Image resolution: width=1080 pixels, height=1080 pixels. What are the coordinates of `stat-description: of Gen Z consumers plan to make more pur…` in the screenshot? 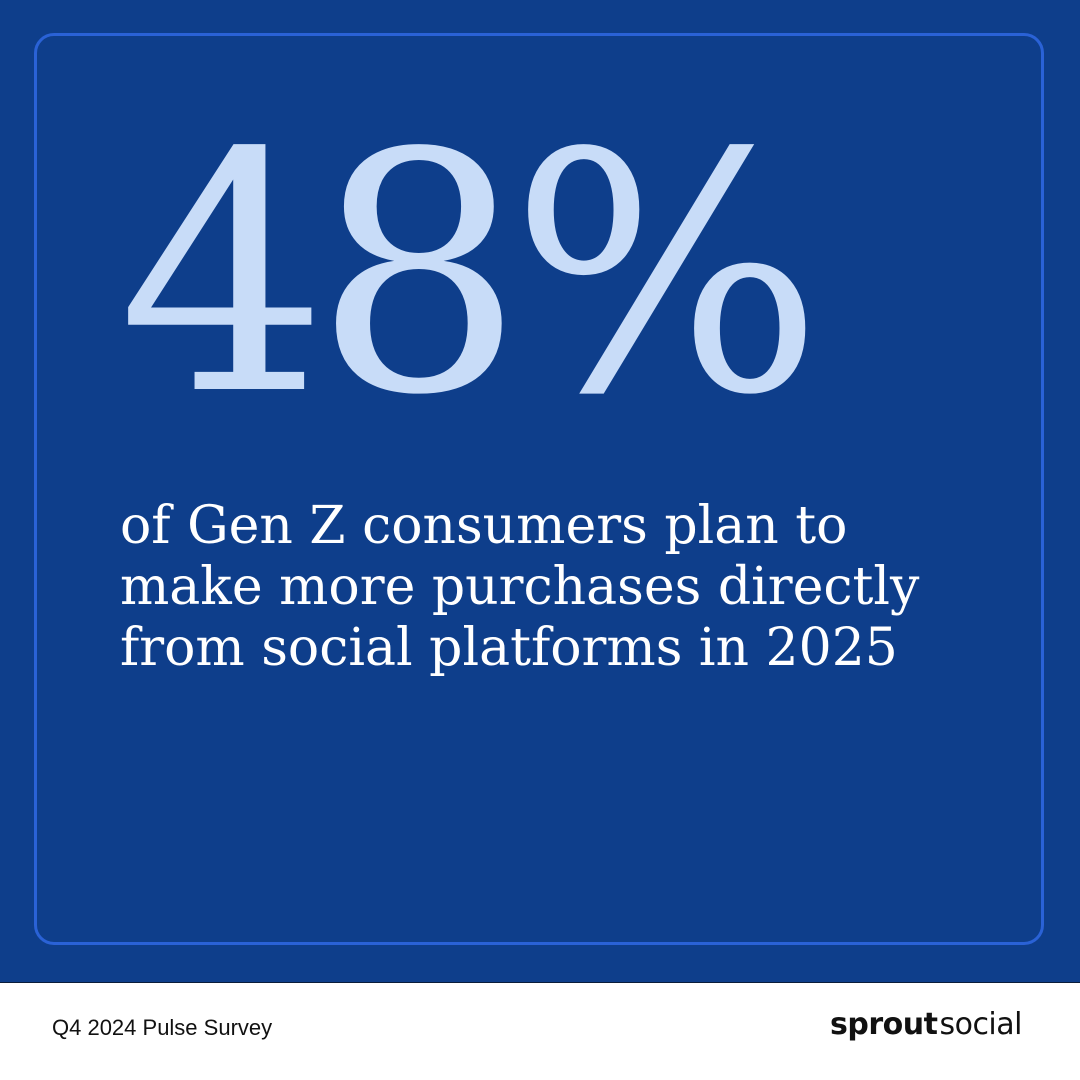 It's located at (520, 587).